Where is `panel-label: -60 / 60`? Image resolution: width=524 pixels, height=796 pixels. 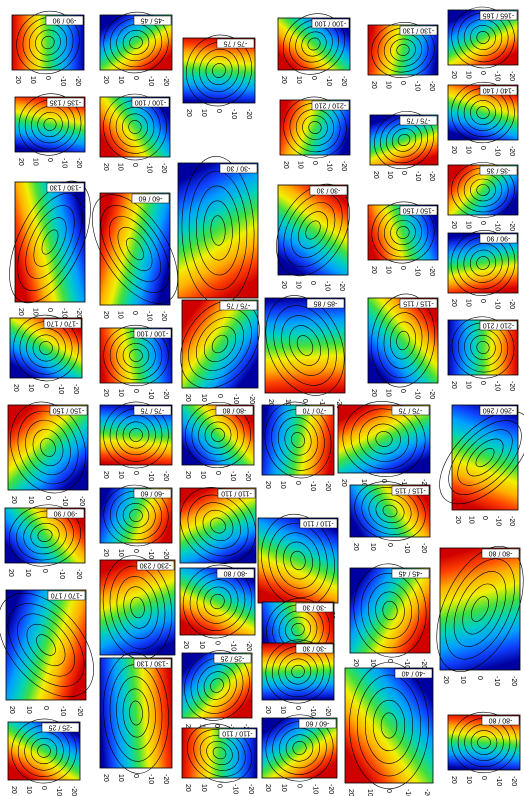 panel-label: -60 / 60 is located at coordinates (318, 723).